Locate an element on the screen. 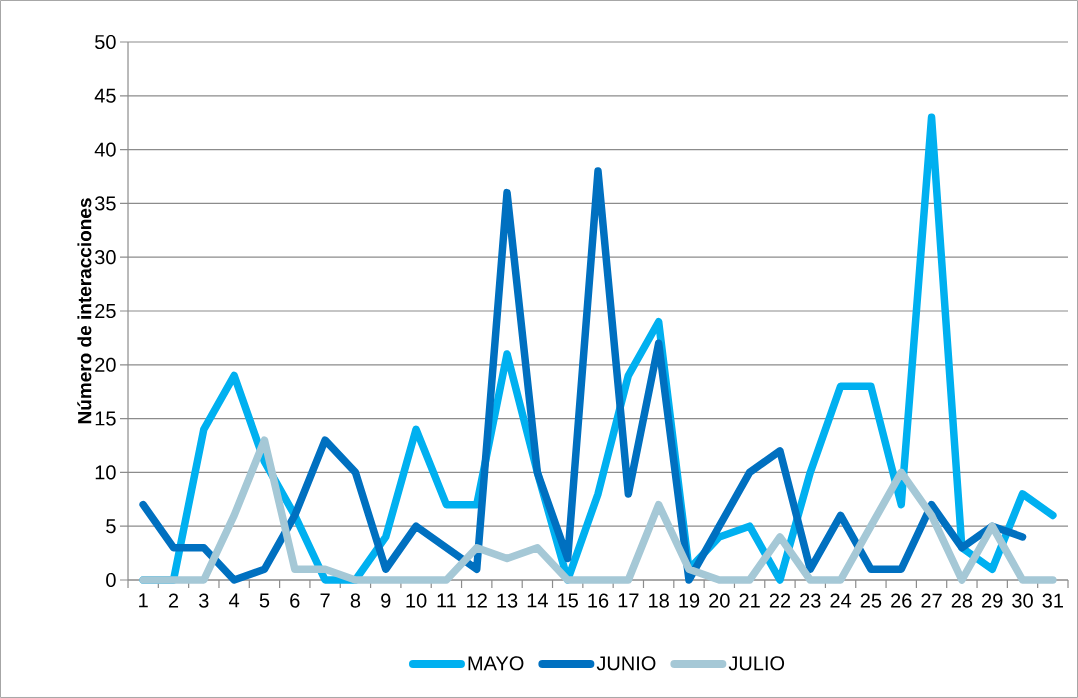 The height and width of the screenshot is (698, 1078). x-tick-label: 6 is located at coordinates (295, 600).